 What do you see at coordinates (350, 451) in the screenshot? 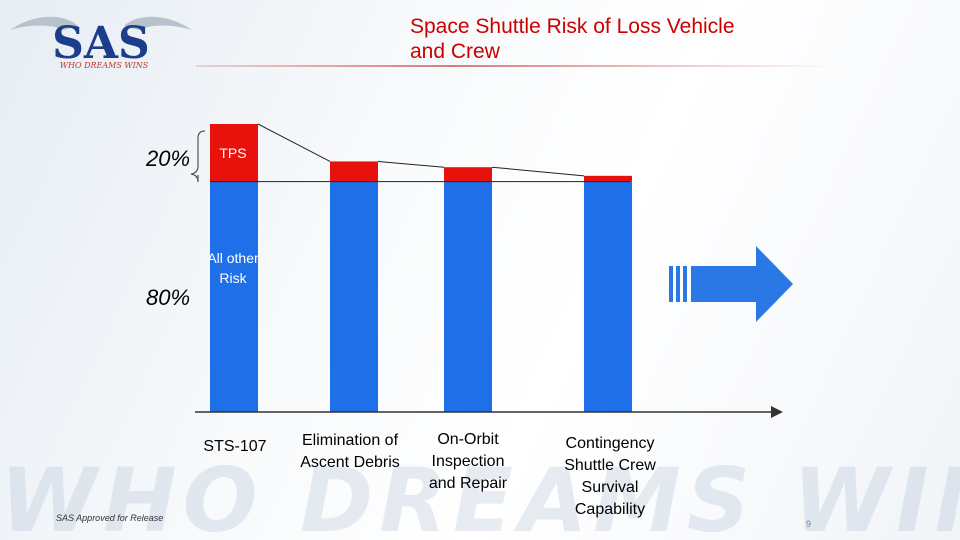
I see `category-label: Elimination of Ascent Debris` at bounding box center [350, 451].